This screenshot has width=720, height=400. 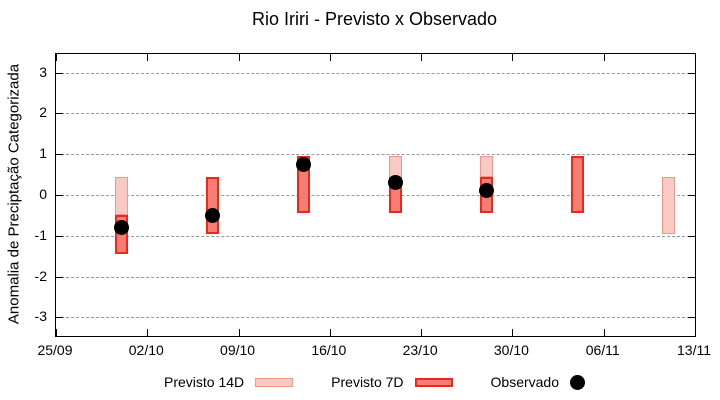 I want to click on gridline-y2, so click(x=375, y=114).